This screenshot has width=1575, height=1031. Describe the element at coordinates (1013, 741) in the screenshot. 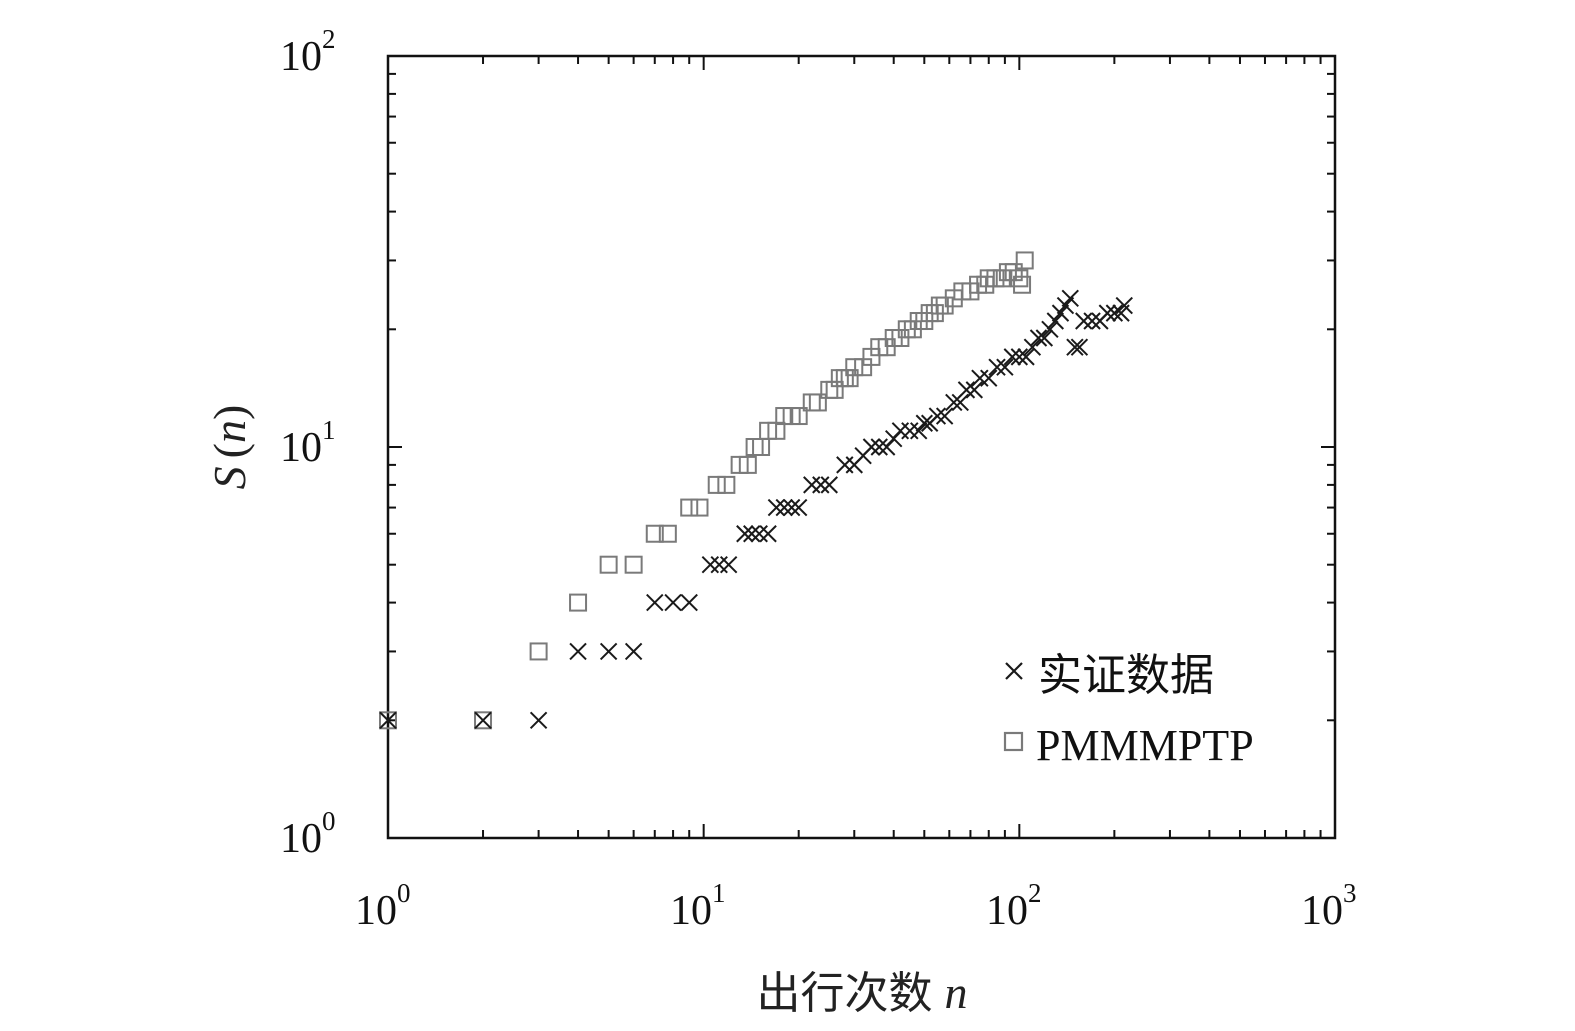

I see `square-marker-icon` at that location.